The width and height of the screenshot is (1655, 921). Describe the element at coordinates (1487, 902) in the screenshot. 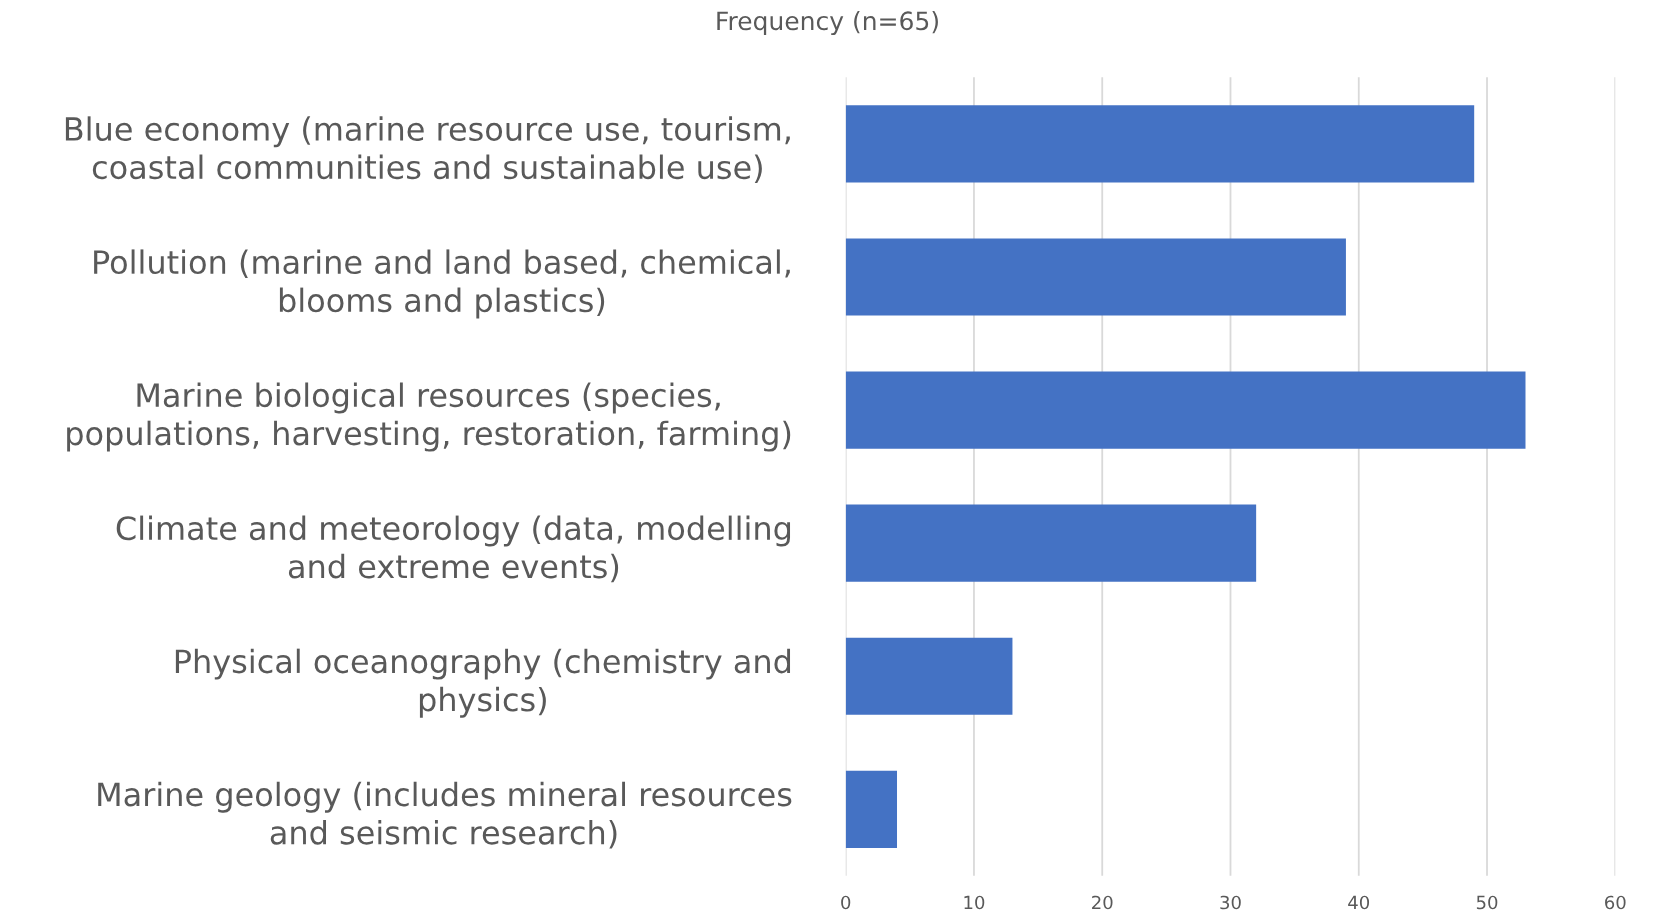

I see `x-tick-label: 50` at that location.